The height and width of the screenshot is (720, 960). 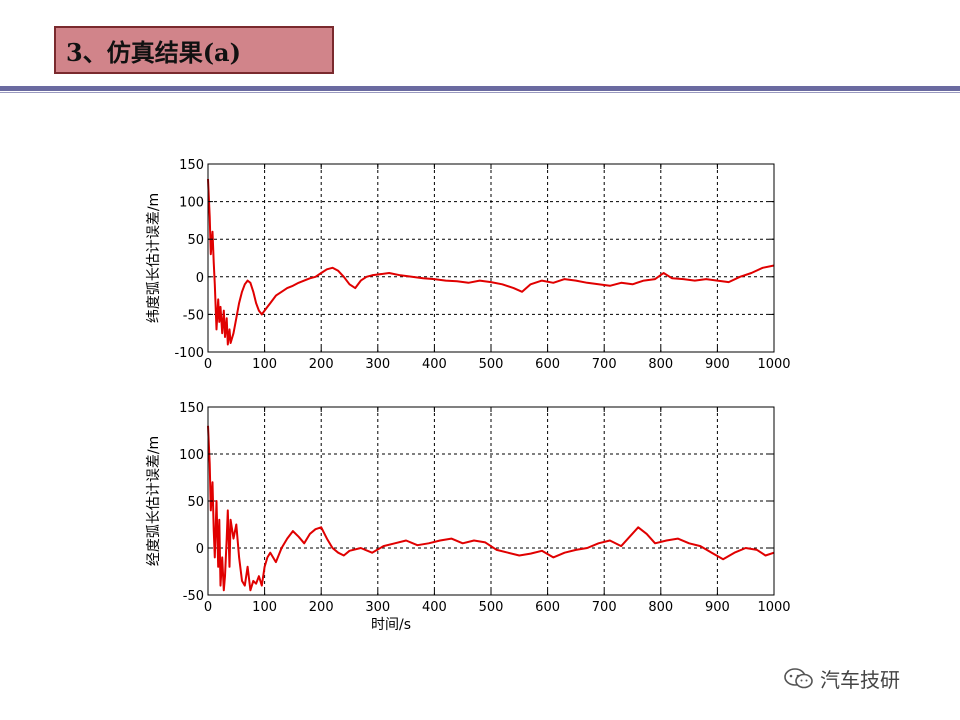 I want to click on y-axis-label: 经度弧长估计误差/m, so click(x=154, y=501).